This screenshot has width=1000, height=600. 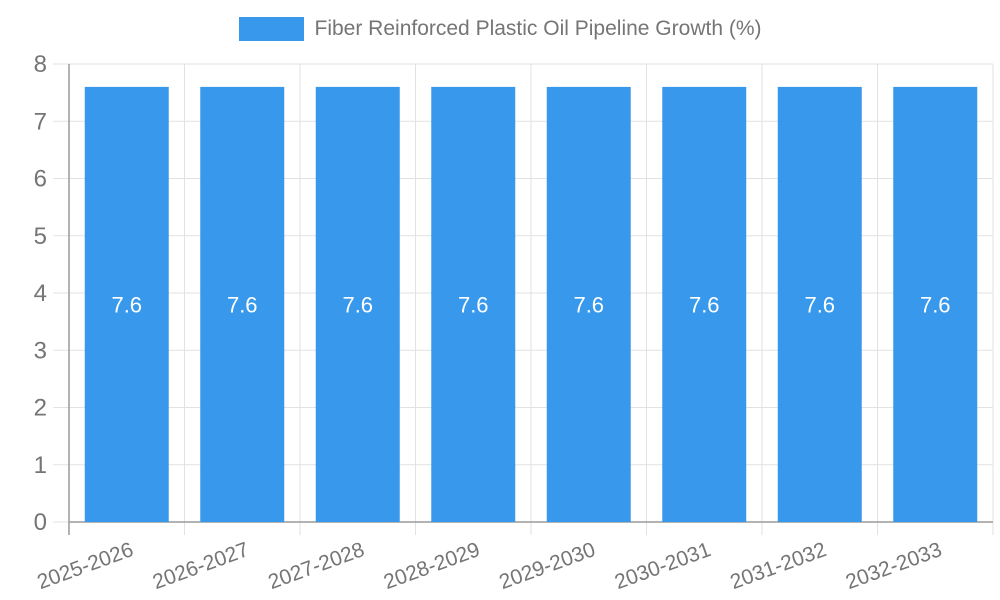 I want to click on y-tick-label: 5, so click(x=40, y=236).